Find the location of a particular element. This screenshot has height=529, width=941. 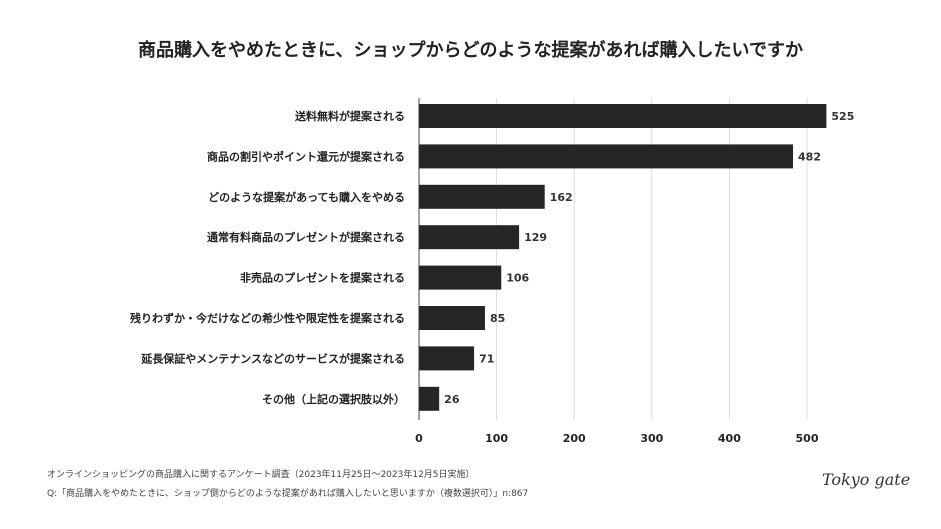

x-tick-label: 400 is located at coordinates (729, 438).